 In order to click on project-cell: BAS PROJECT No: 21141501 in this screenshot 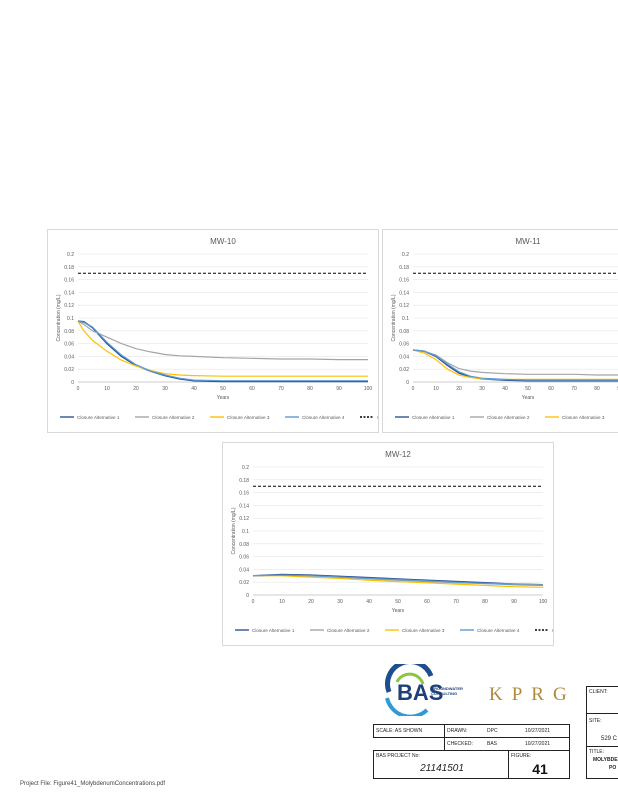, I will do `click(441, 764)`.